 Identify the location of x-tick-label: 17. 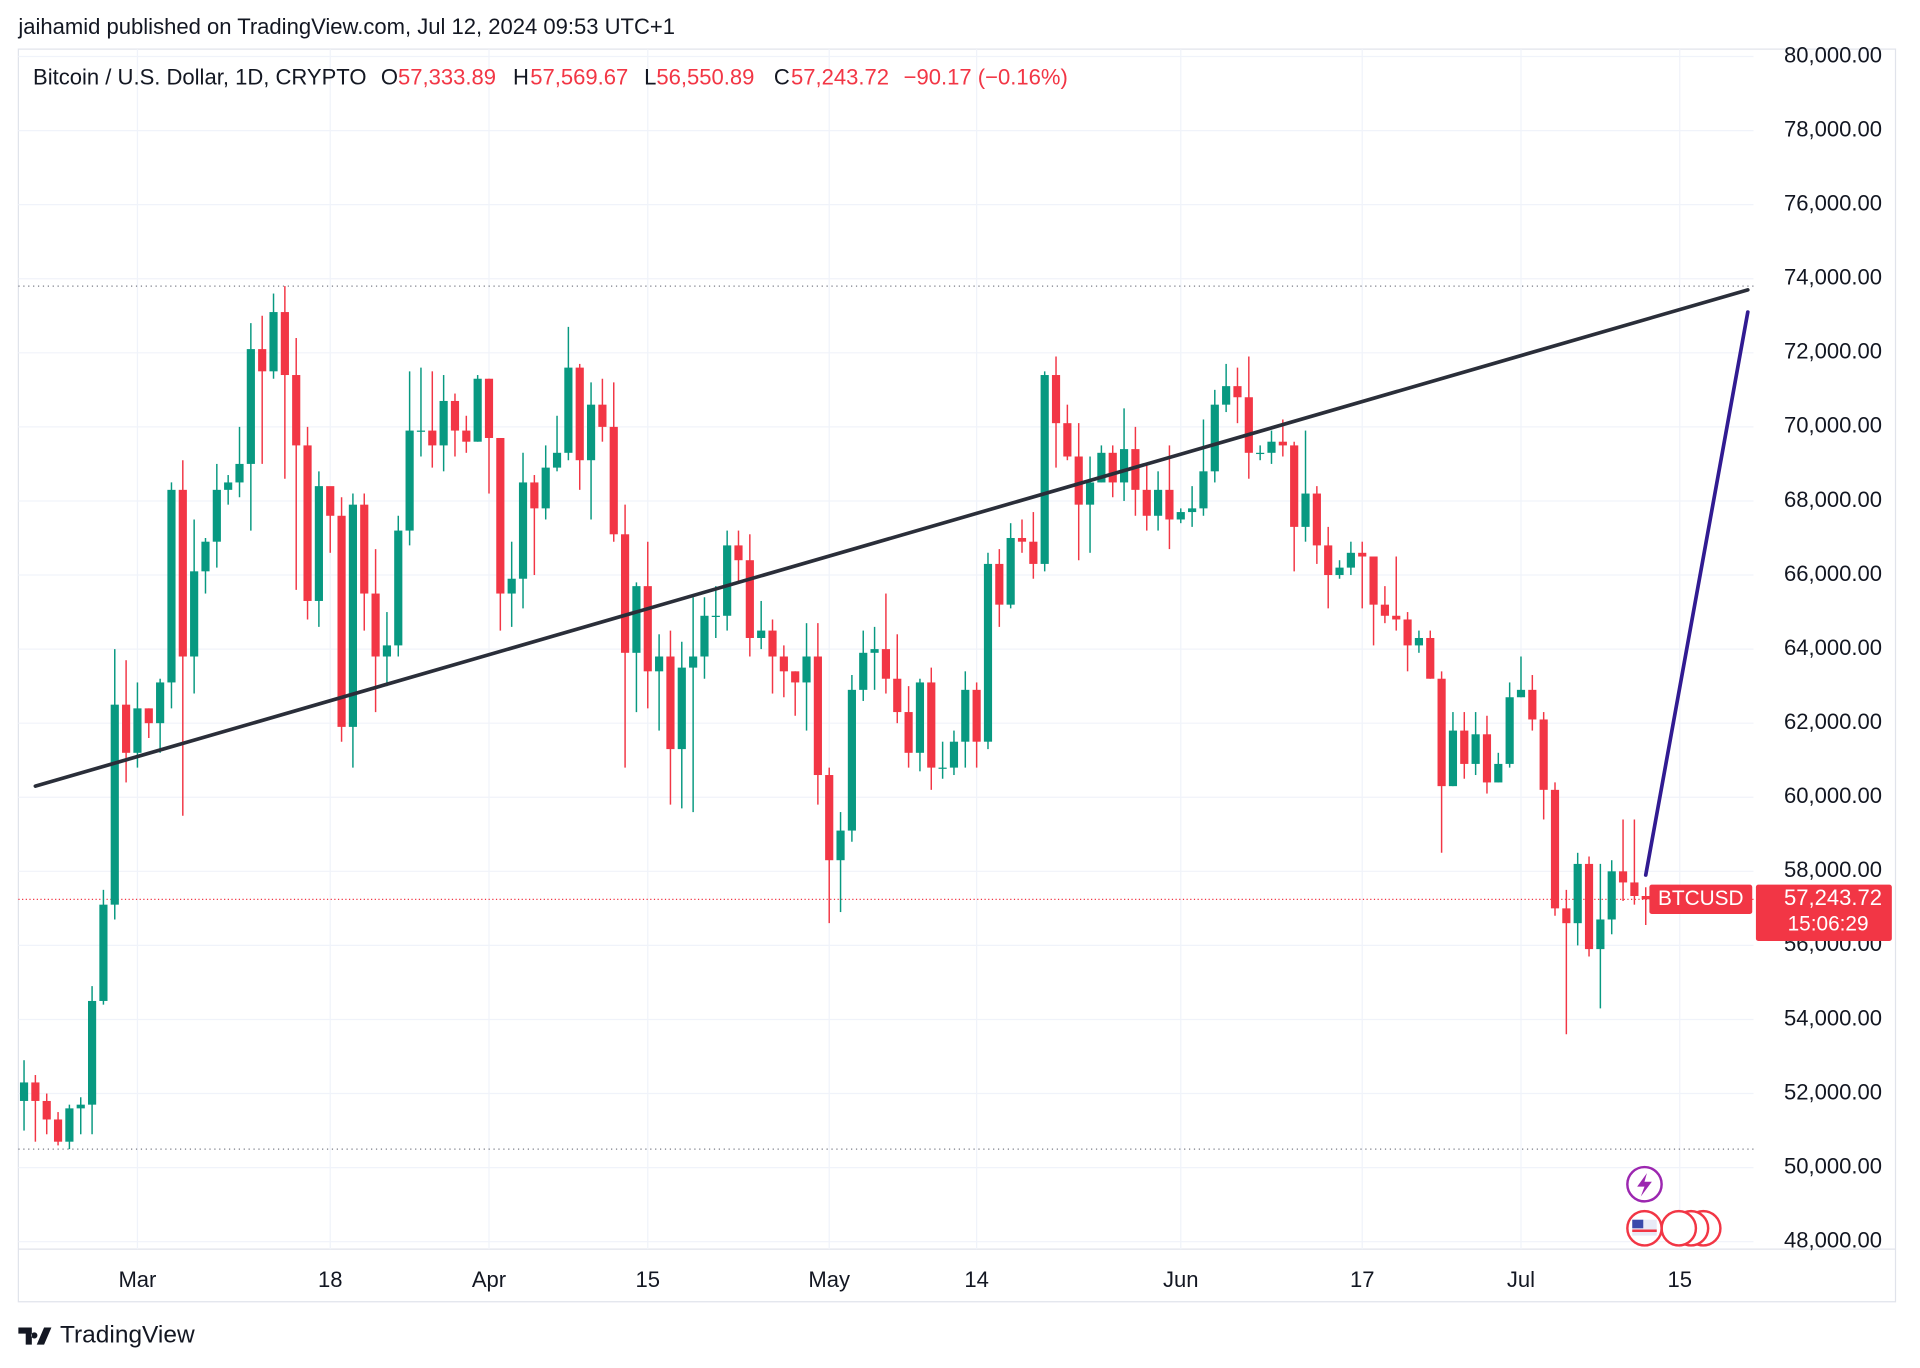
(1362, 1279).